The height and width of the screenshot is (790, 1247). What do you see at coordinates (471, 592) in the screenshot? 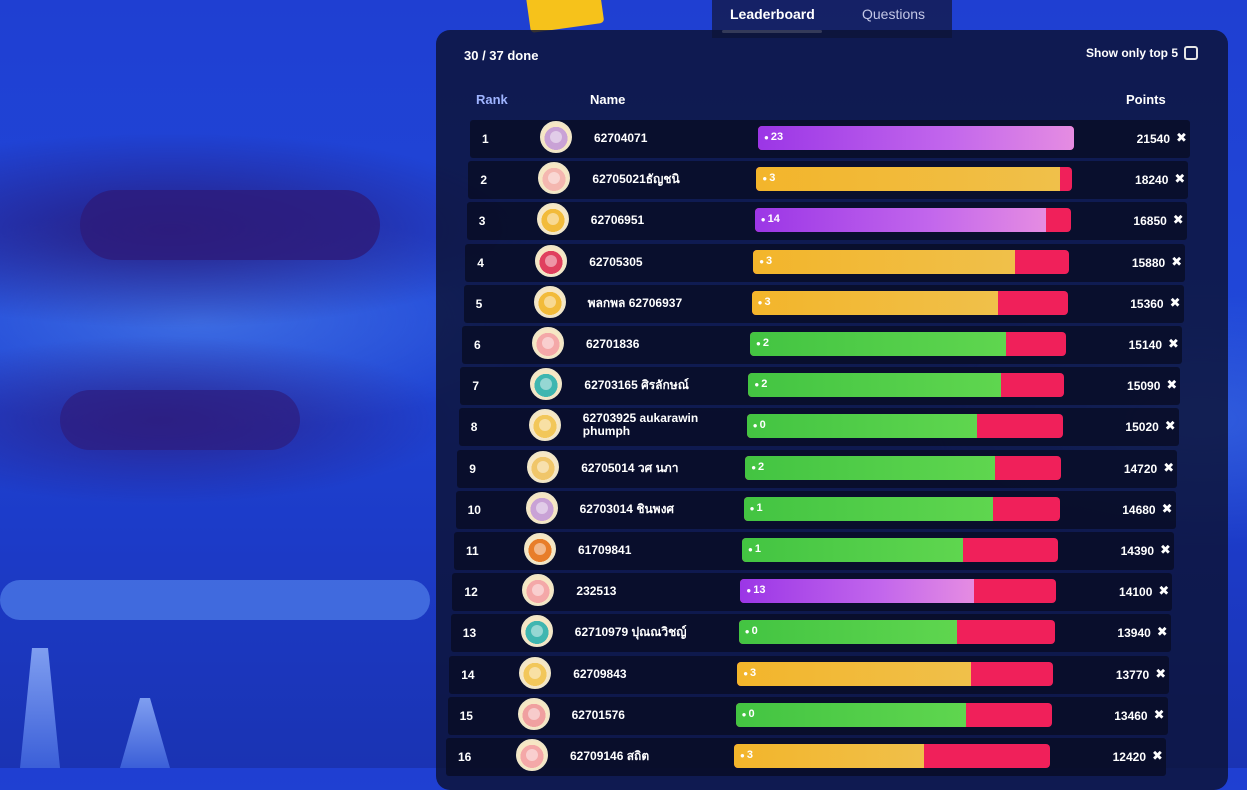
I see `rank-number: 12` at bounding box center [471, 592].